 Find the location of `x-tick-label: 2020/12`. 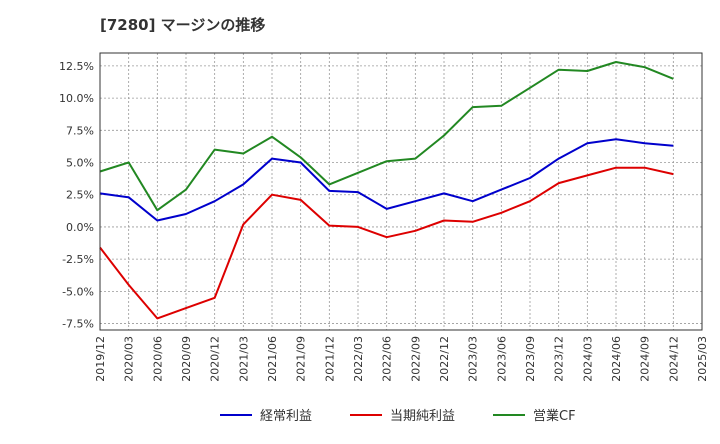

x-tick-label: 2020/12 is located at coordinates (215, 359).